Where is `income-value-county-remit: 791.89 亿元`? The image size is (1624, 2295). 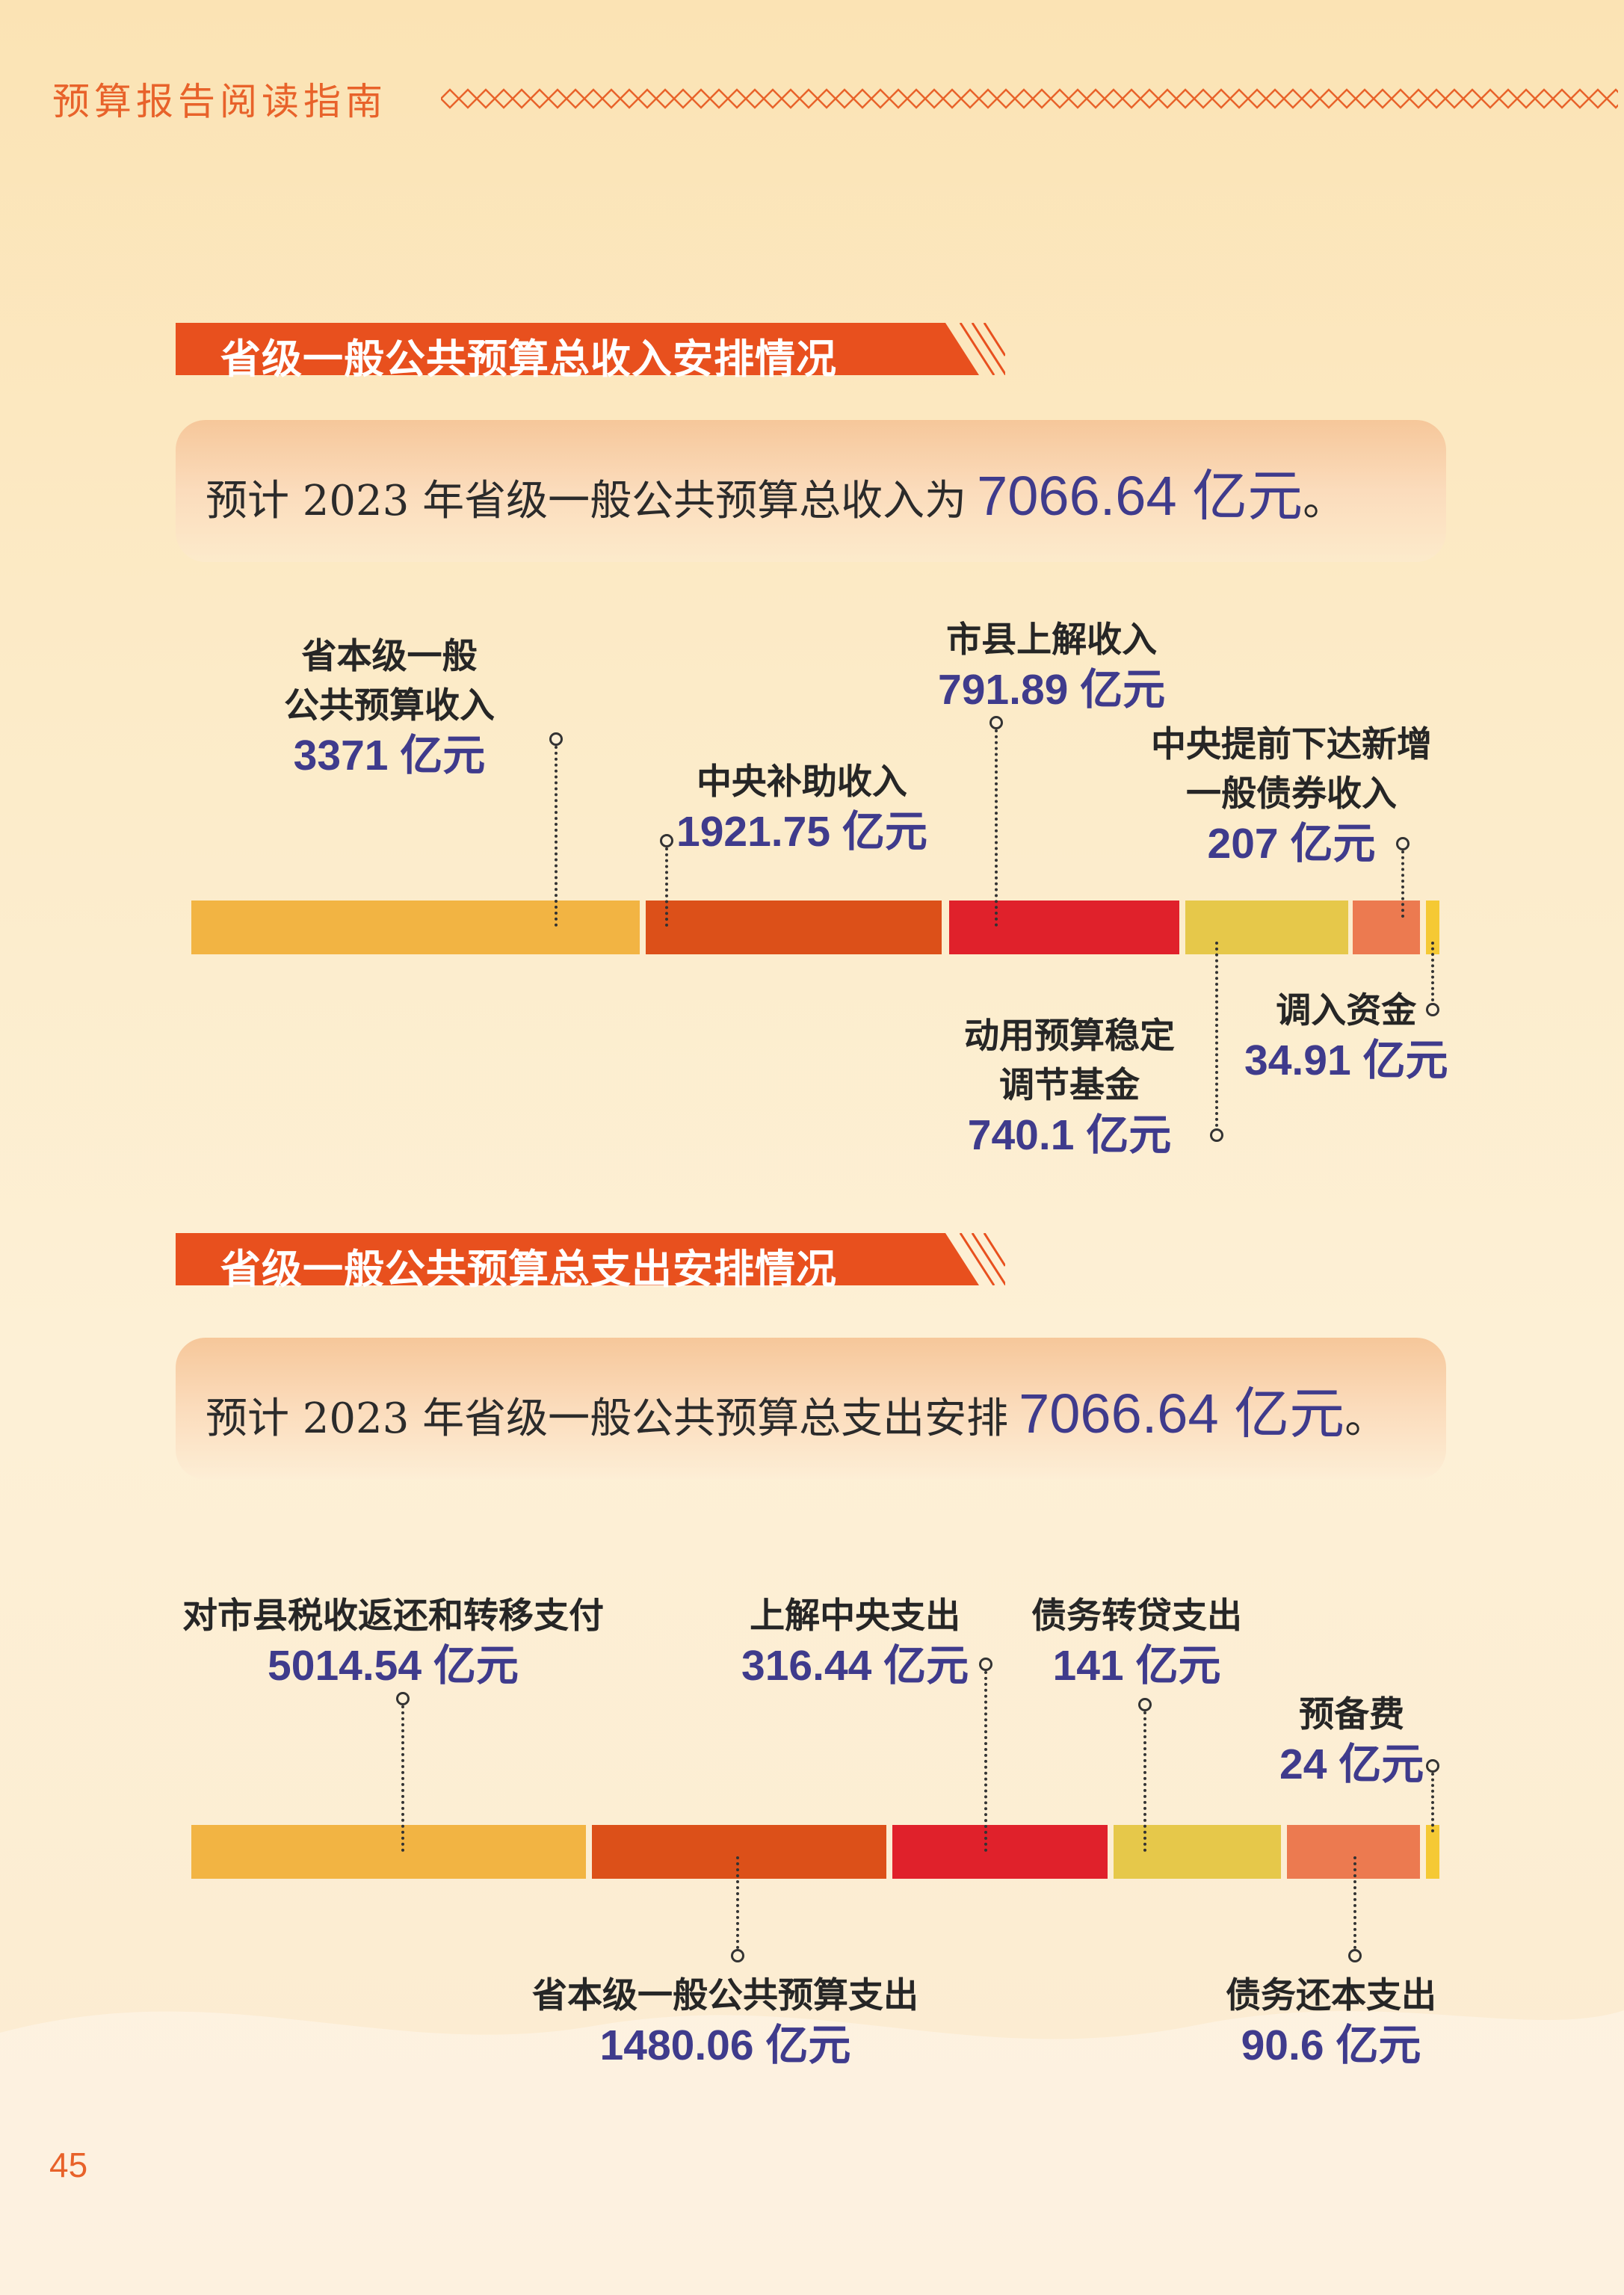 income-value-county-remit: 791.89 亿元 is located at coordinates (1052, 690).